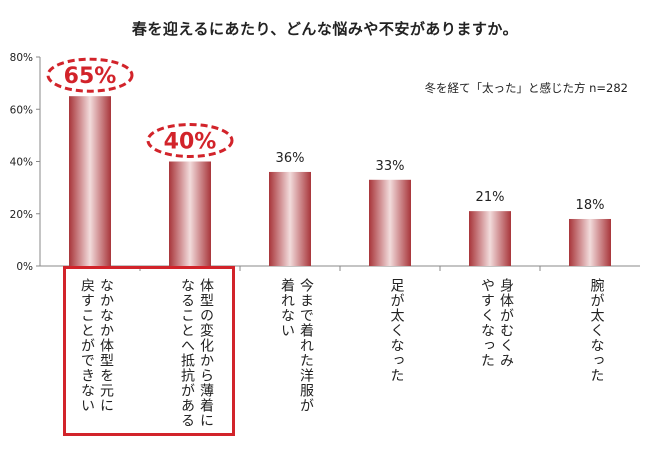 Image resolution: width=650 pixels, height=450 pixels. I want to click on data-label: 65%, so click(90, 76).